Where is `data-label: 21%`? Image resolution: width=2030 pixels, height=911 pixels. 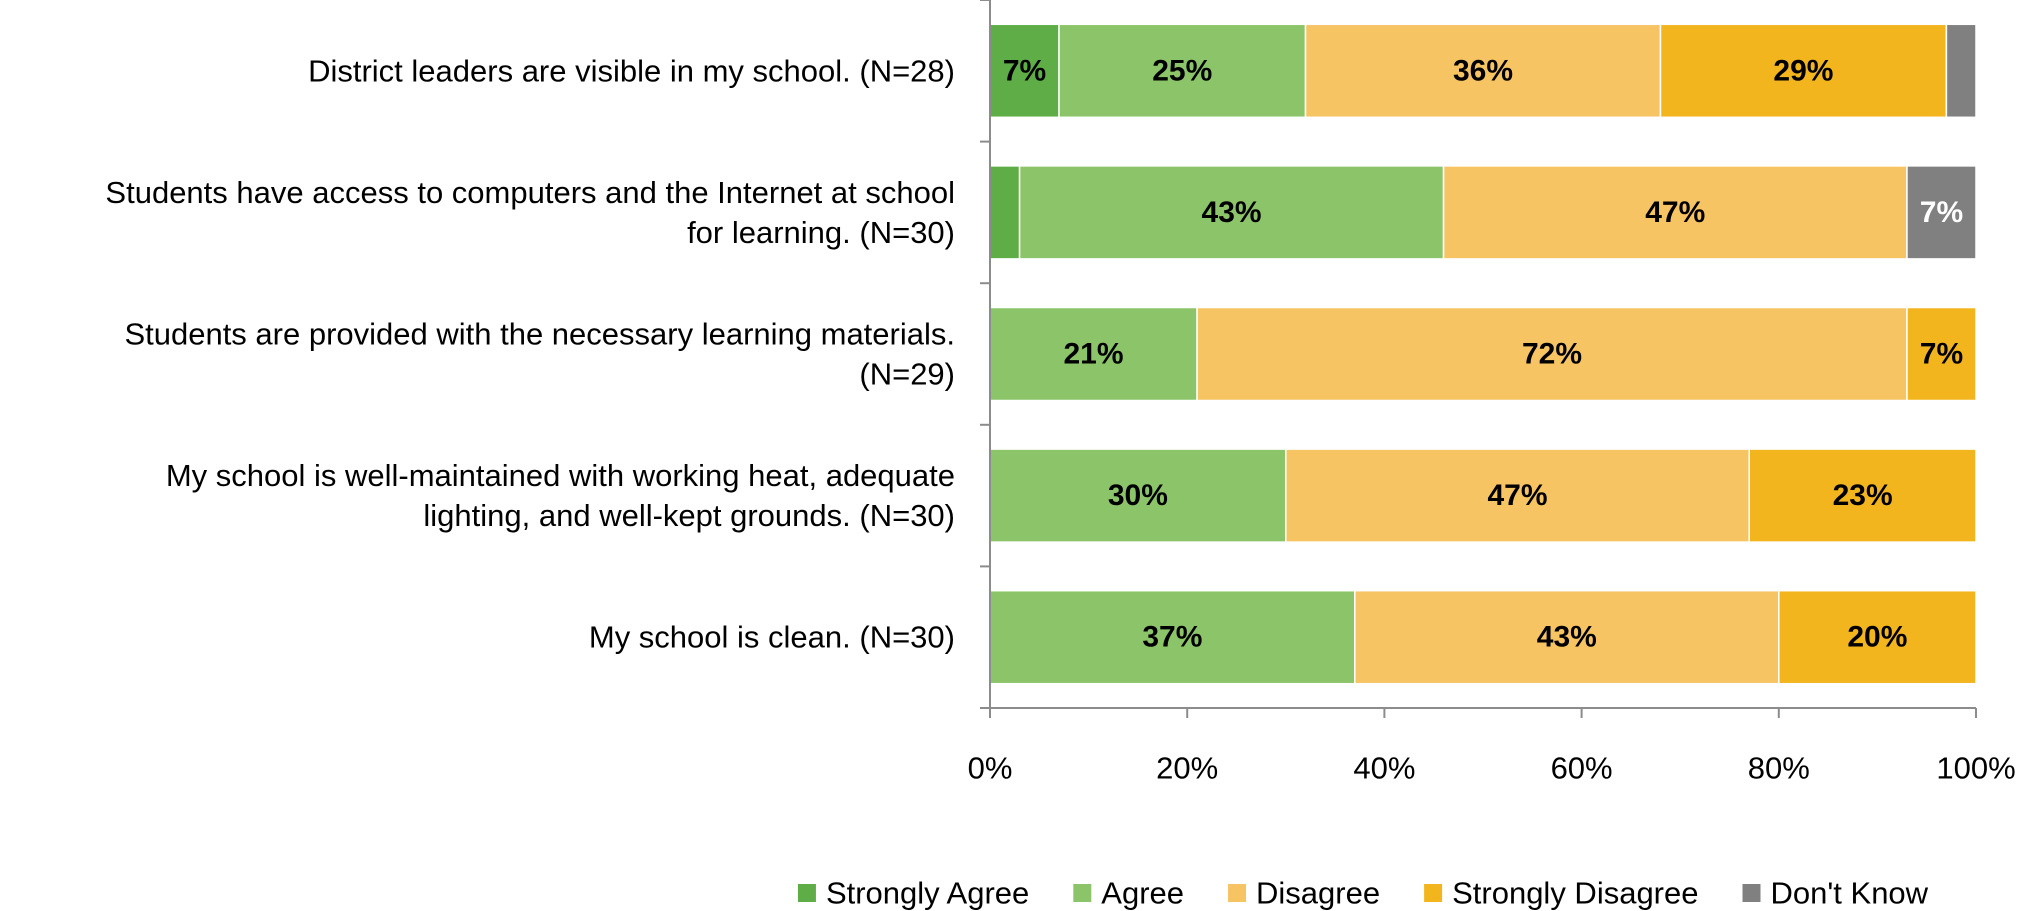
data-label: 21% is located at coordinates (1094, 354).